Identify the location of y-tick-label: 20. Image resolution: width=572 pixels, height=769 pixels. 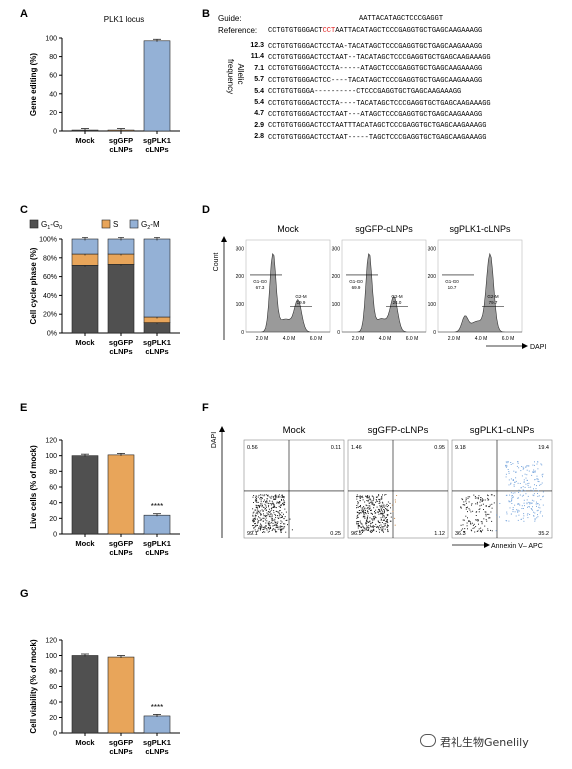
(53, 113).